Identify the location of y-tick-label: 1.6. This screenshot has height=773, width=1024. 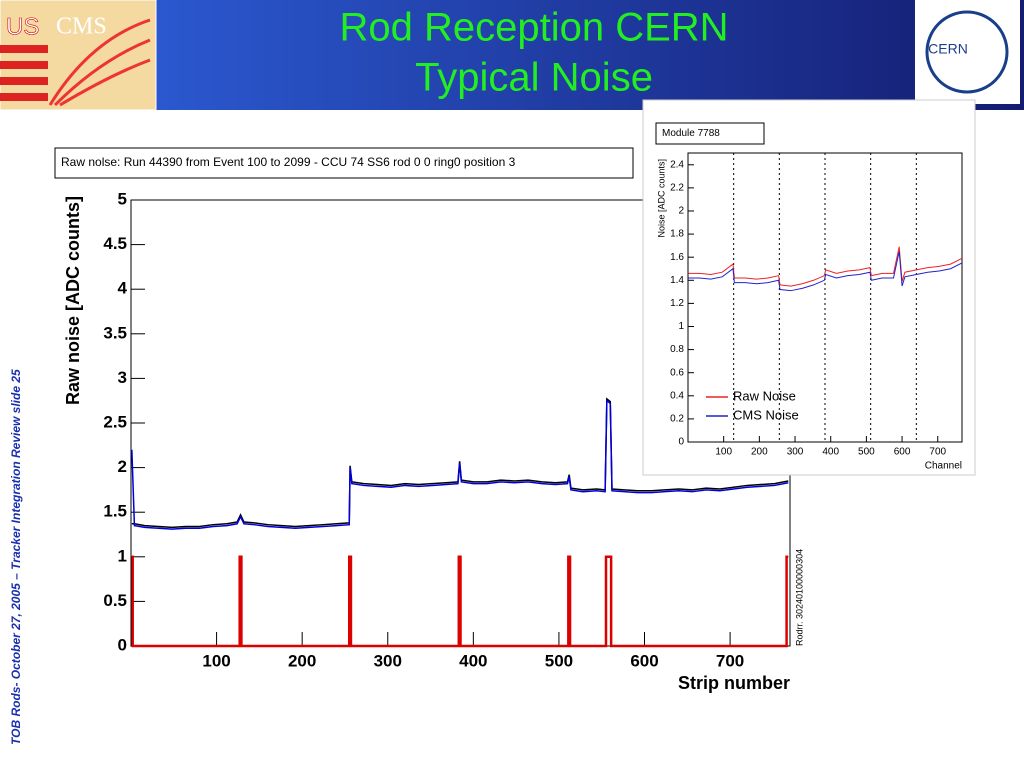
(677, 257).